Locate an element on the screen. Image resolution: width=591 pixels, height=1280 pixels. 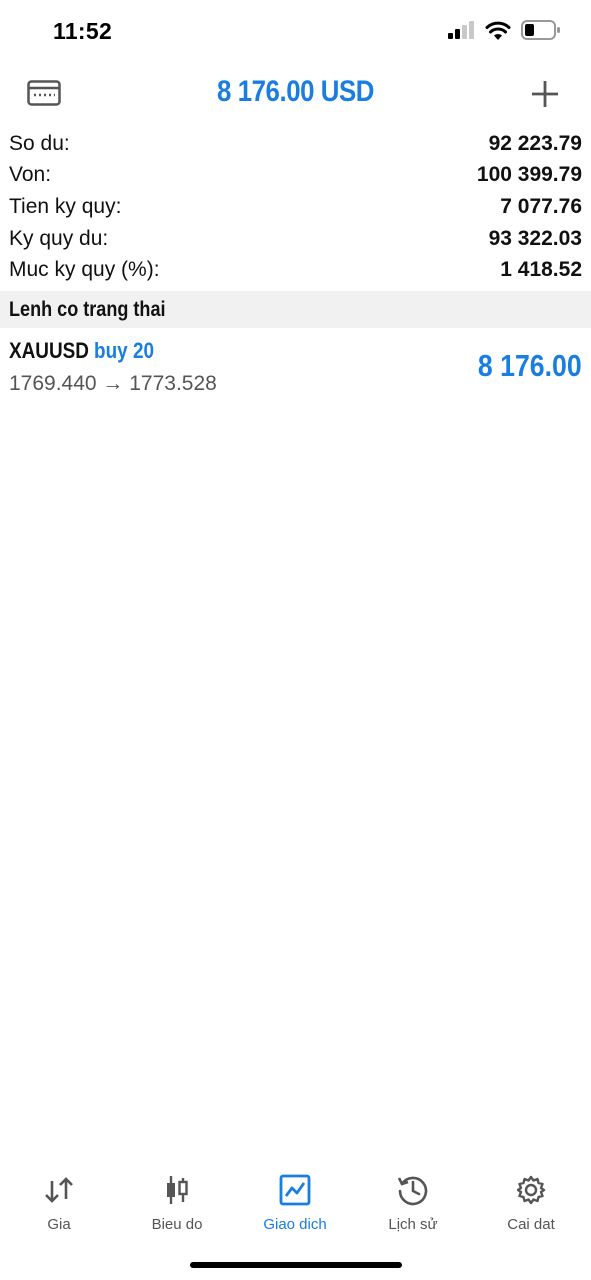
summary-label: Muc ky quy (%): is located at coordinates (84, 270).